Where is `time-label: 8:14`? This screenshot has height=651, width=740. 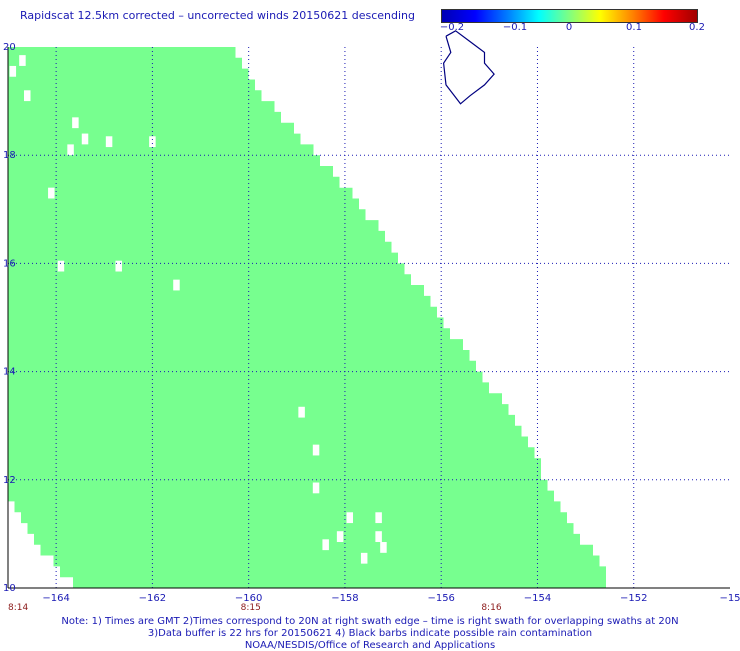 time-label: 8:14 is located at coordinates (18, 608).